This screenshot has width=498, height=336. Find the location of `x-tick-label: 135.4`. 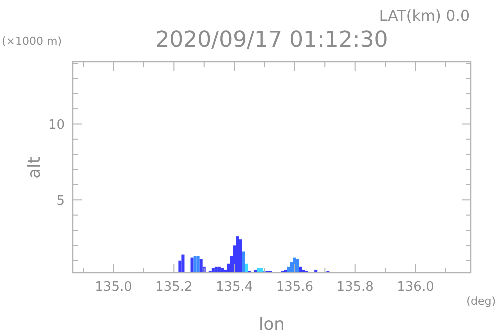

x-tick-label: 135.4 is located at coordinates (235, 287).